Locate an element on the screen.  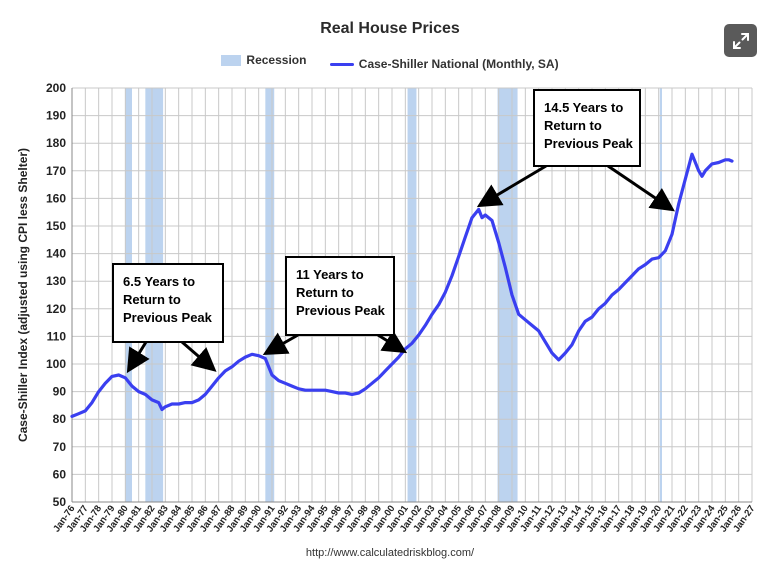
y-tick-label: 160 is located at coordinates (56, 198).